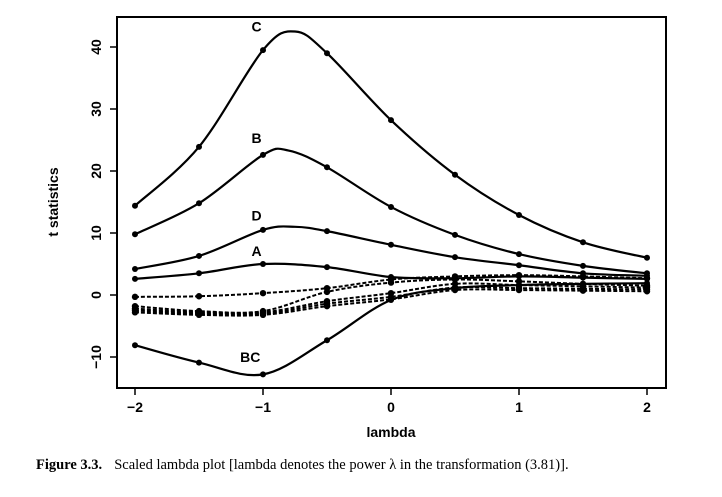 The height and width of the screenshot is (497, 722). I want to click on series-label: B, so click(257, 138).